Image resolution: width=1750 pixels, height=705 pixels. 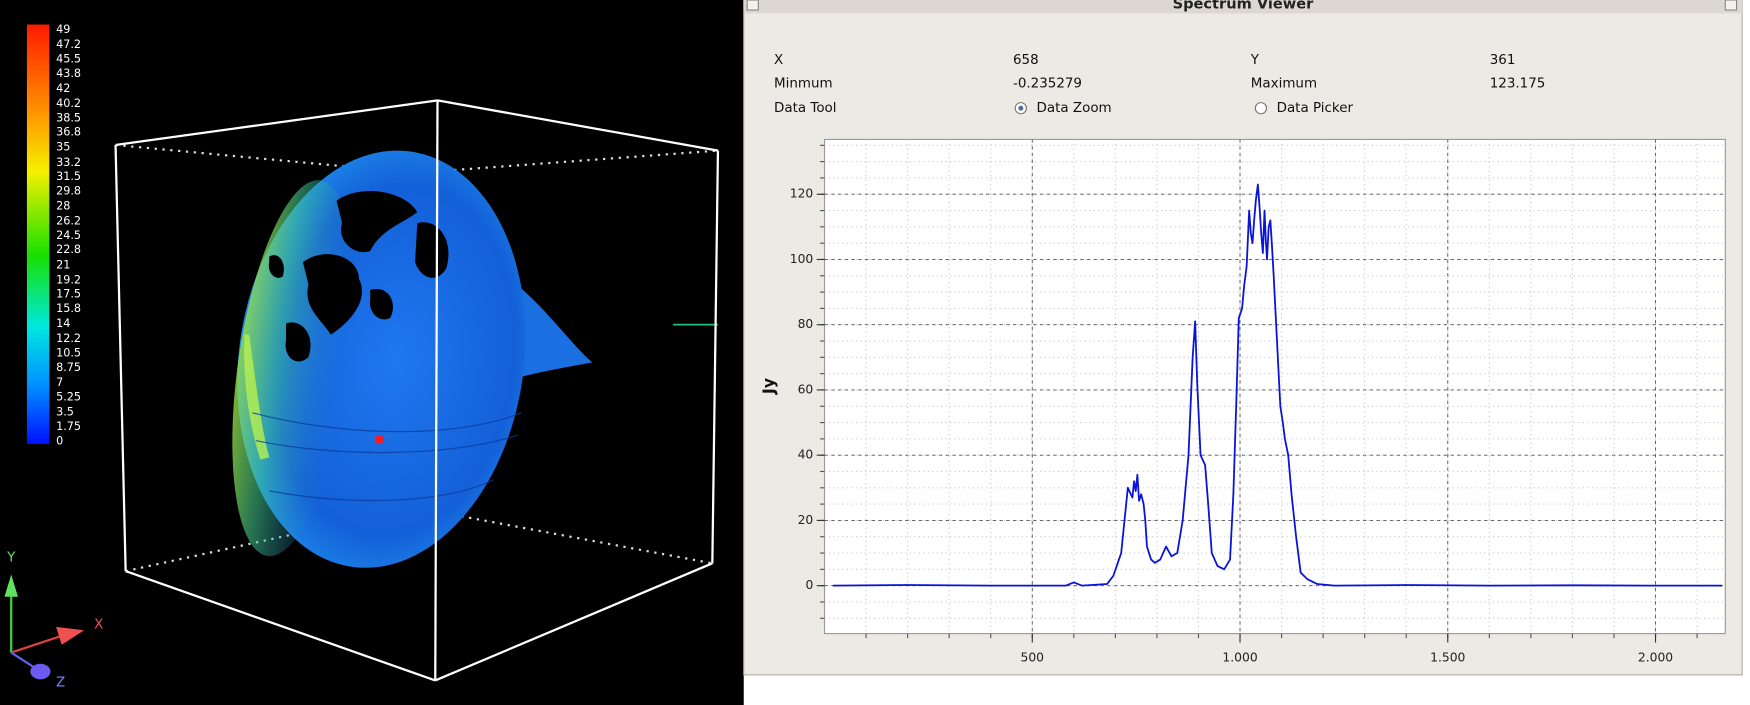 What do you see at coordinates (38, 234) in the screenshot?
I see `colorbar` at bounding box center [38, 234].